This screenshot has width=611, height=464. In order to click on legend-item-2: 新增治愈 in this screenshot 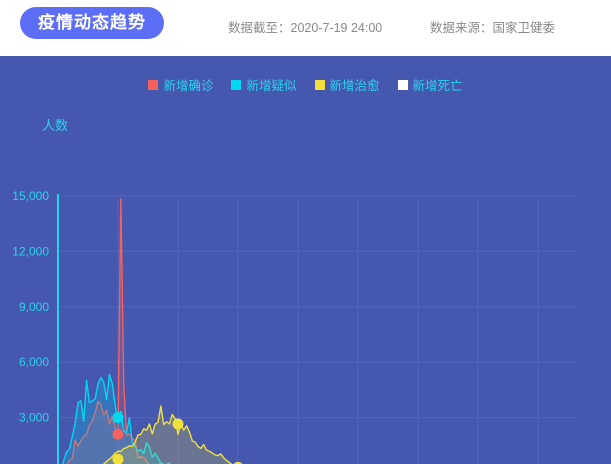, I will do `click(347, 84)`.